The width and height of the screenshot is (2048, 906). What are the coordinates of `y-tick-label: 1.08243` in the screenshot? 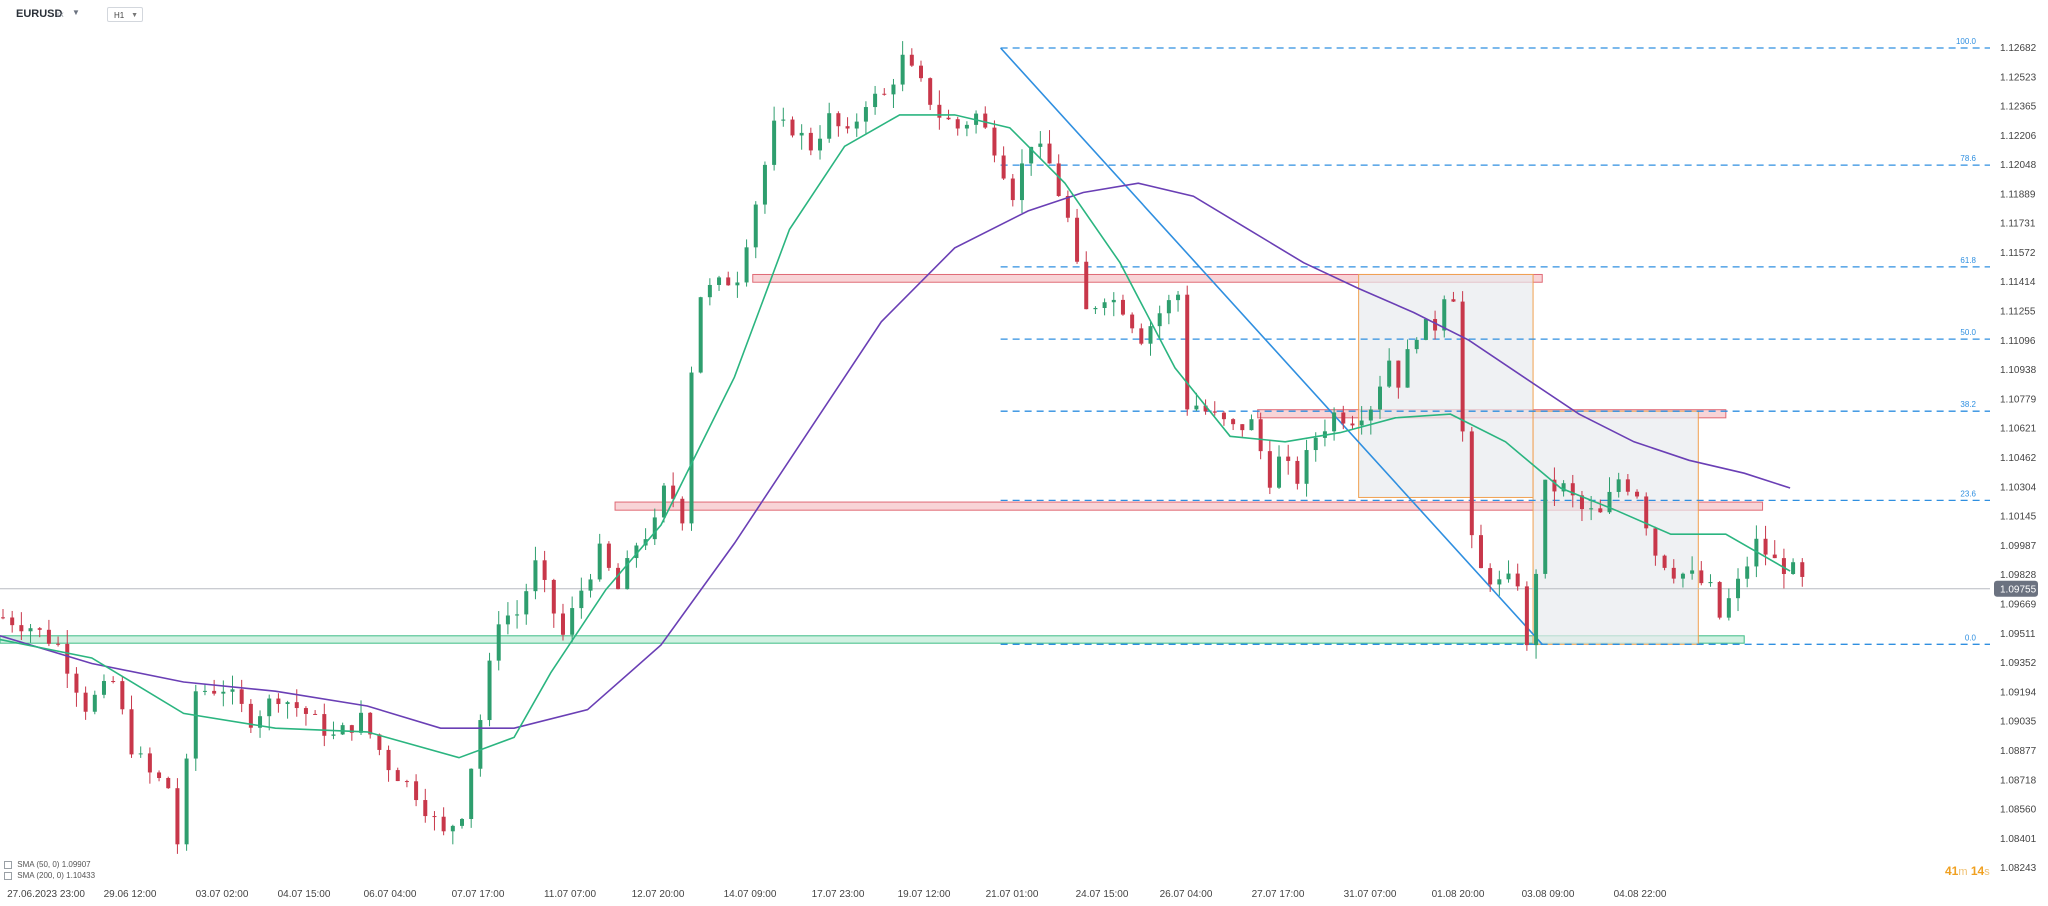 It's located at (2018, 868).